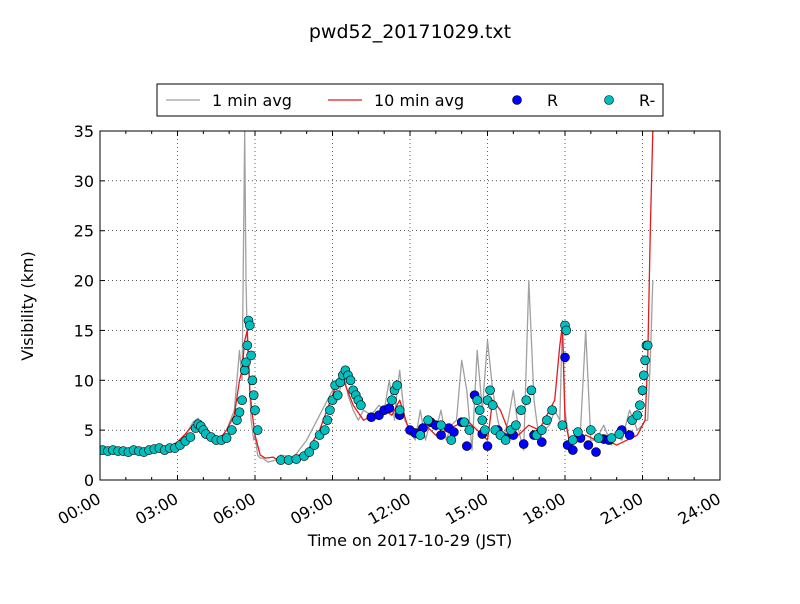 The height and width of the screenshot is (604, 800). Describe the element at coordinates (466, 509) in the screenshot. I see `x-tick-label: 15:00` at that location.